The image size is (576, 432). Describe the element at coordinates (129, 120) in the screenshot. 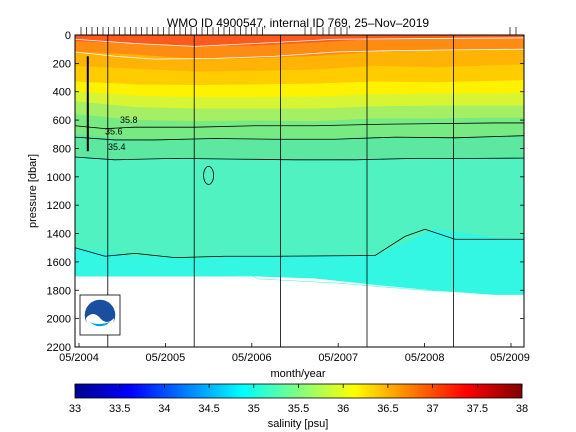

I see `contour-label: 35.8` at that location.